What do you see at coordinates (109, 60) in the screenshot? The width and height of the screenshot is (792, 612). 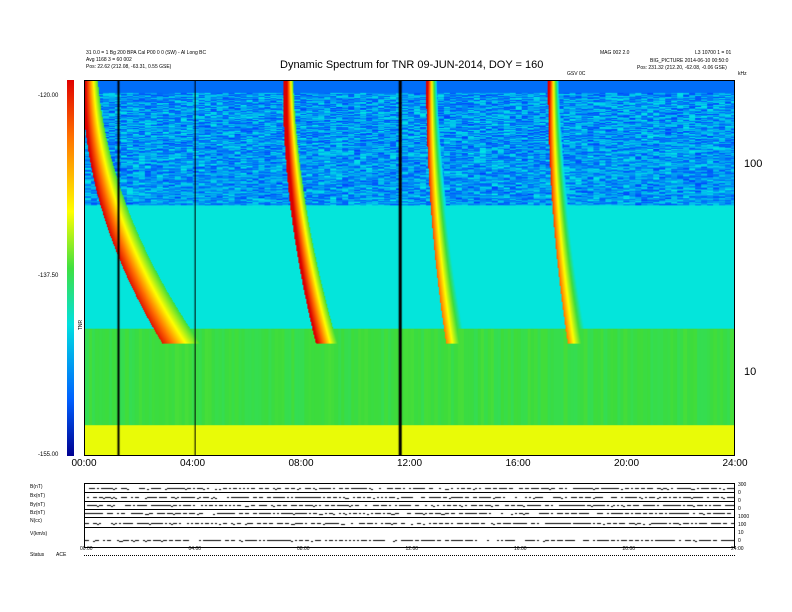 I see `header-left-line2: Avg 1168 3 = 60 002` at bounding box center [109, 60].